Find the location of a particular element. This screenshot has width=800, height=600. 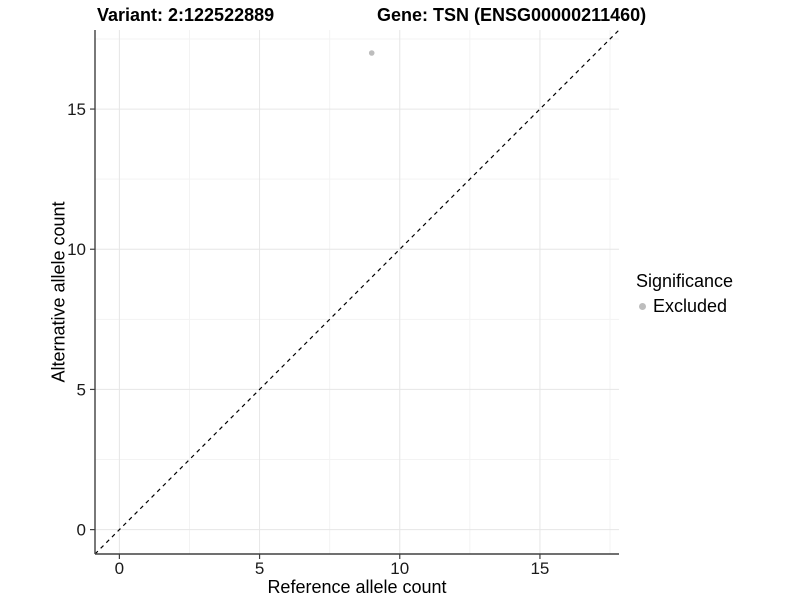

x-tick-label: 15 is located at coordinates (539, 568).